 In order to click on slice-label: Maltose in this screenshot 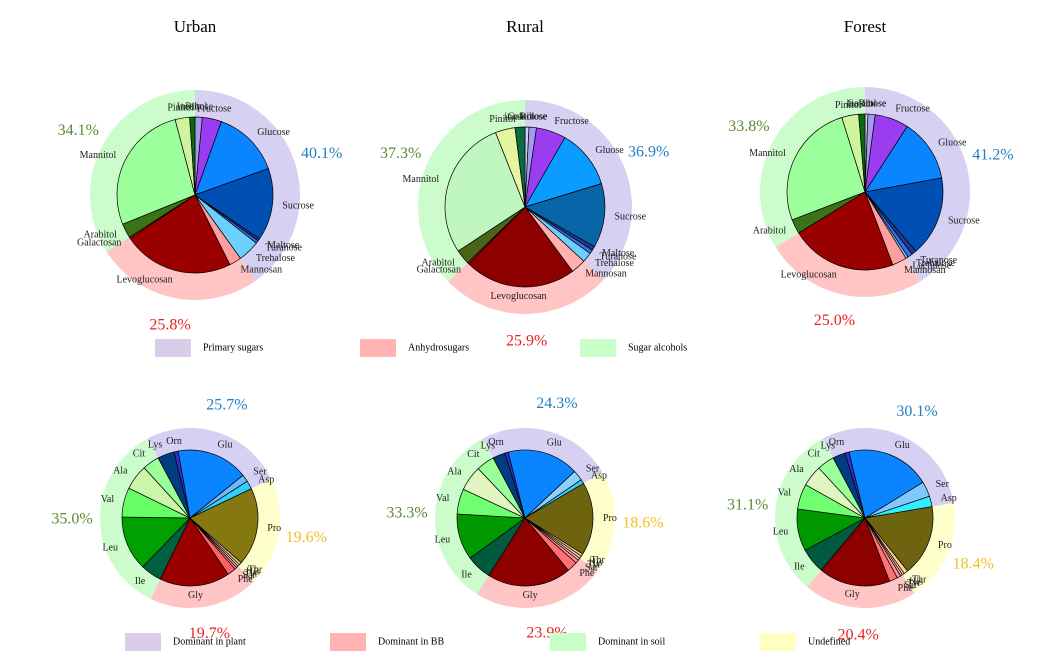, I will do `click(618, 253)`.